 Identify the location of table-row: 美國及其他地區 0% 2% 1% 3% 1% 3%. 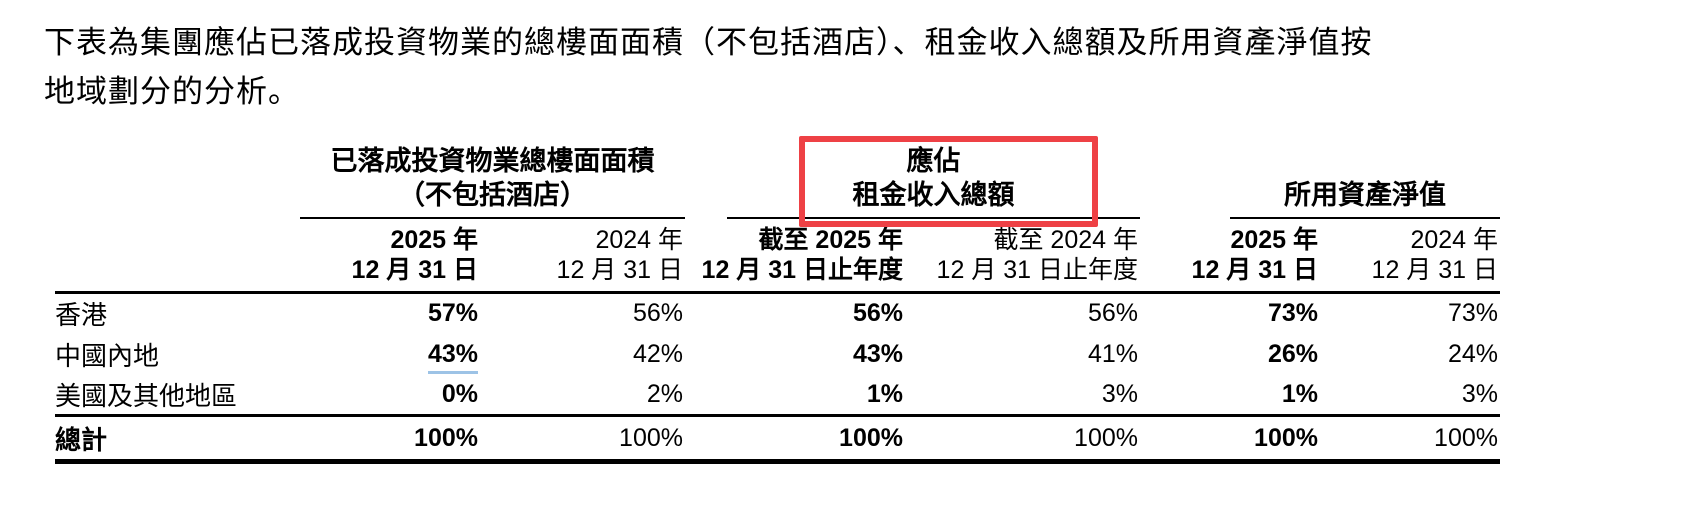
(777, 395).